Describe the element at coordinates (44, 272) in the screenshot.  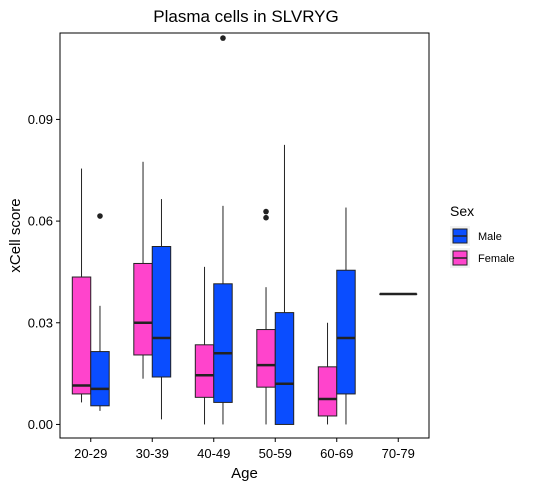
I see `y-axis: 0.00 0.03 0.06 0.09` at that location.